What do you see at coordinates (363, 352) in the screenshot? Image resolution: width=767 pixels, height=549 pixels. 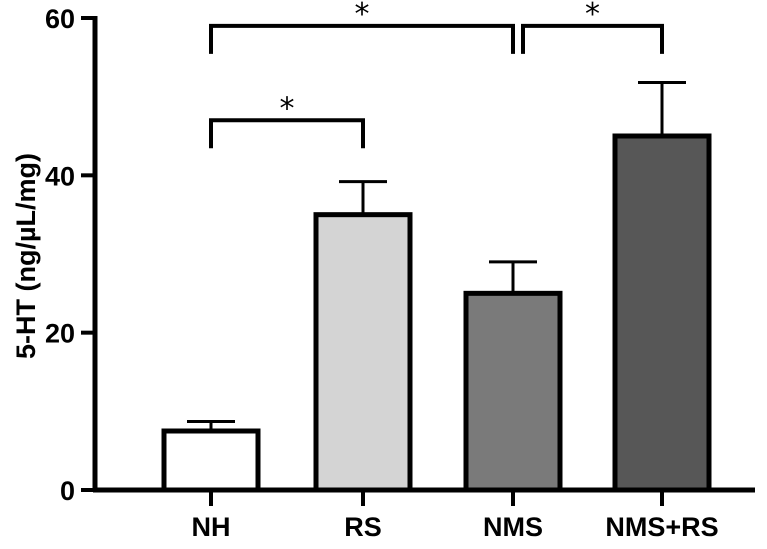 I see `bar-rs` at bounding box center [363, 352].